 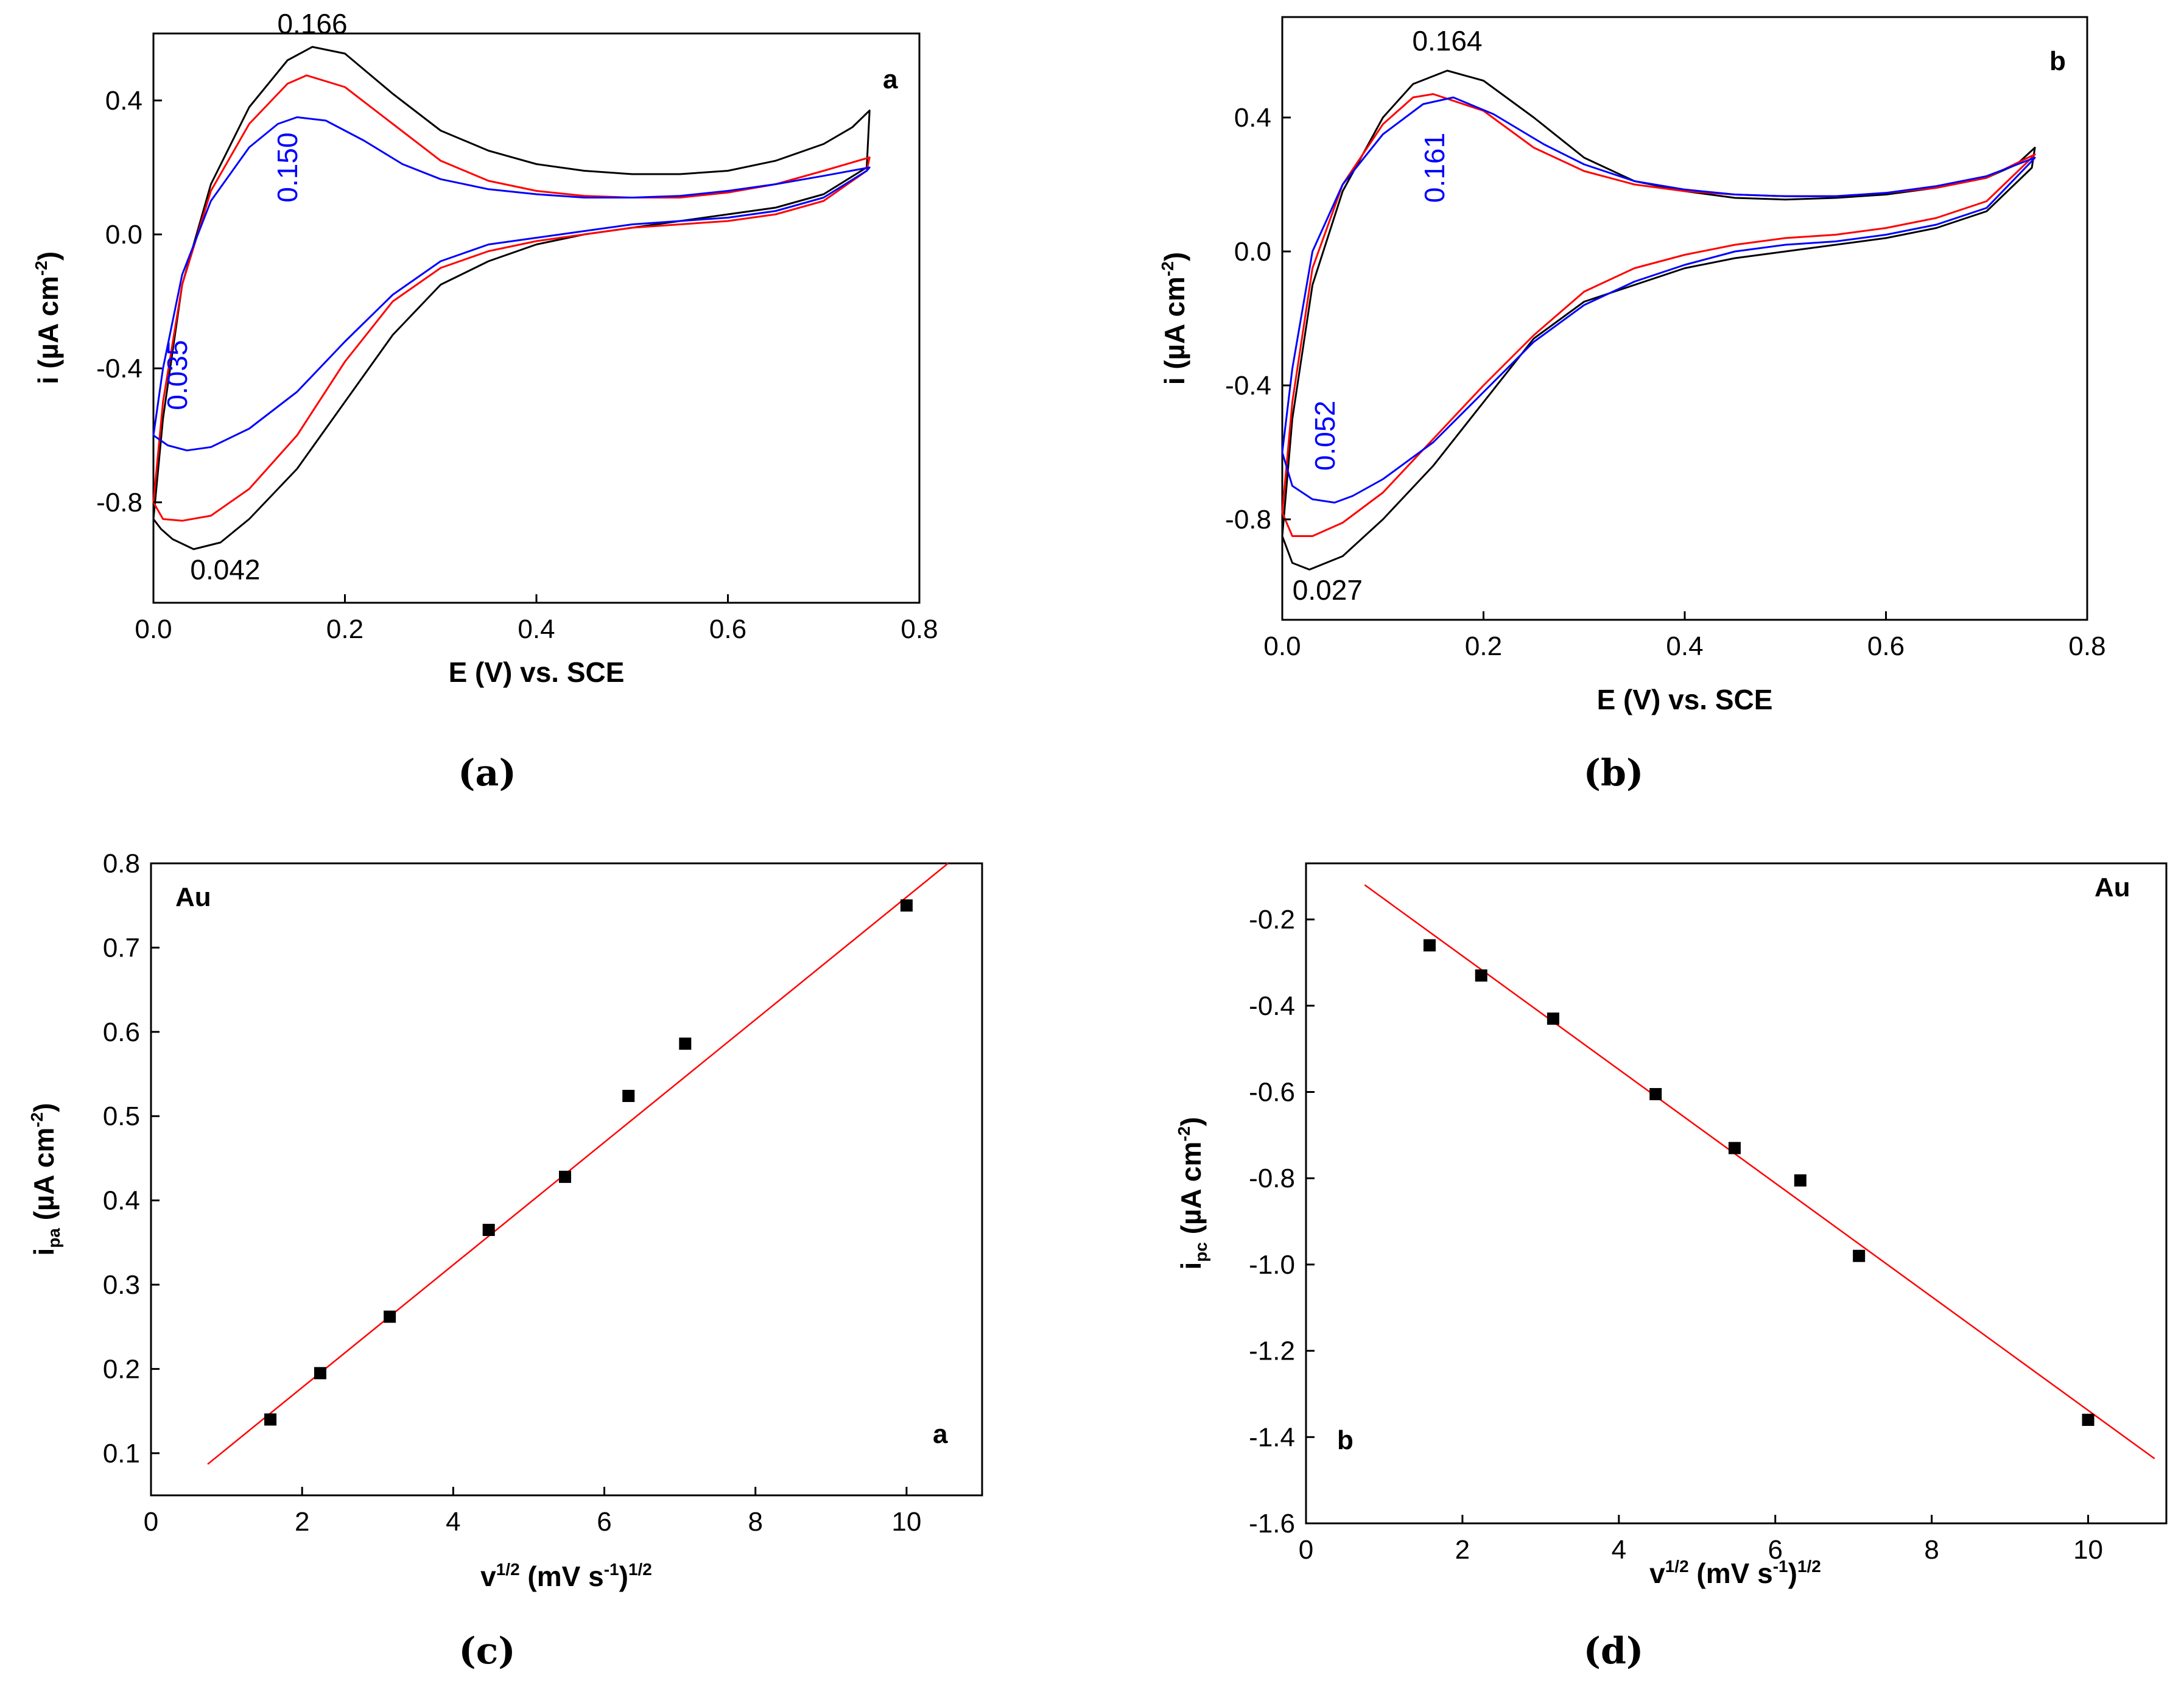 I want to click on ticks-layer: 0.0 0.2 0.4 0.6 0.8 -0.8 -0.4 0.0 0.4, so click(x=517, y=365).